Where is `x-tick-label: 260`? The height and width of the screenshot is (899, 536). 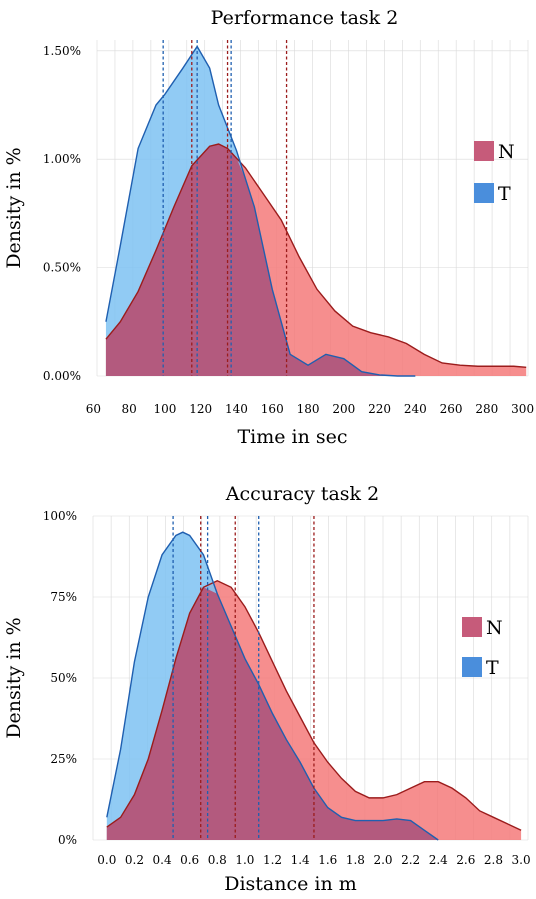 x-tick-label: 260 is located at coordinates (451, 409).